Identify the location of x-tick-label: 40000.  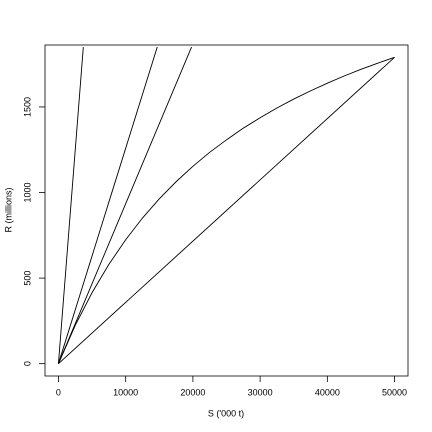
(327, 392).